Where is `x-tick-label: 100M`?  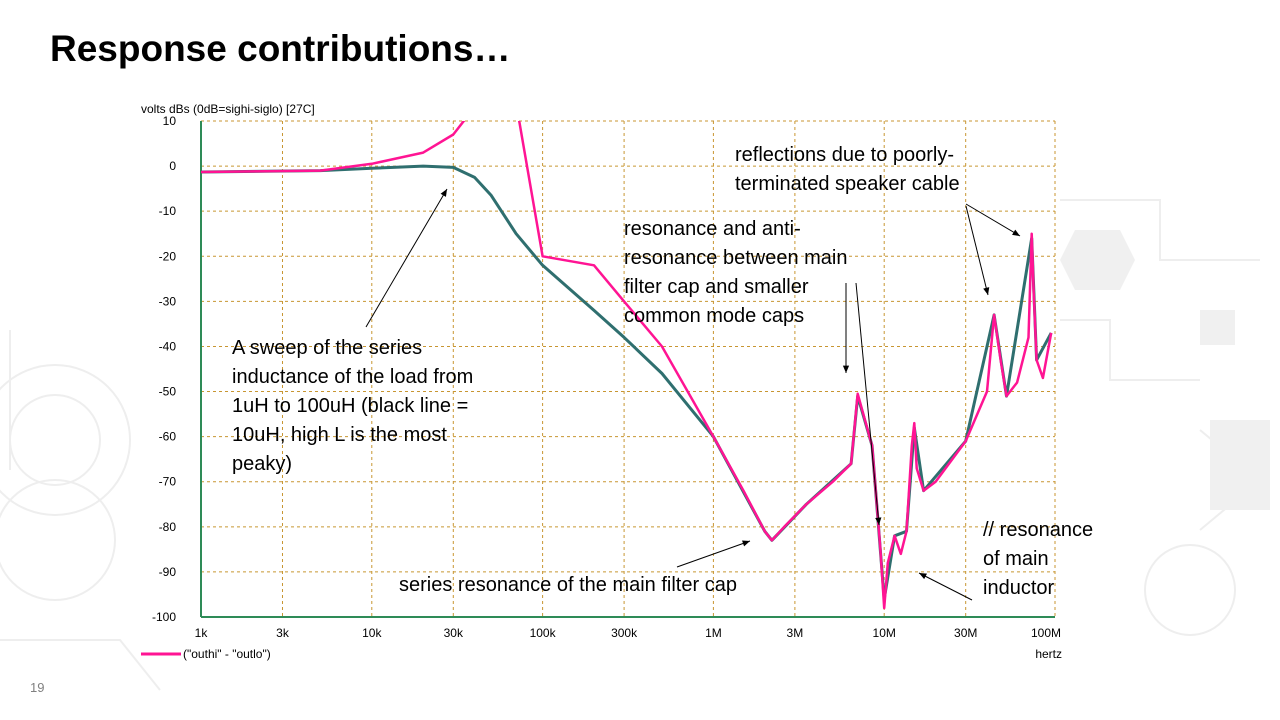 x-tick-label: 100M is located at coordinates (1046, 633).